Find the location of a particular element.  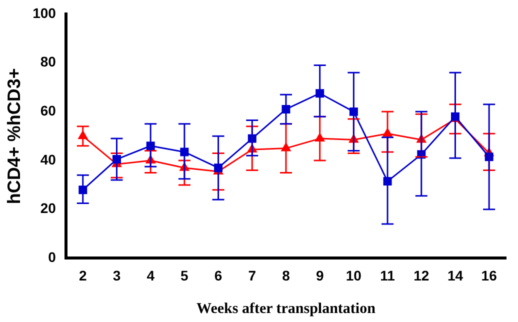

x-tick-label: 3 is located at coordinates (116, 275).